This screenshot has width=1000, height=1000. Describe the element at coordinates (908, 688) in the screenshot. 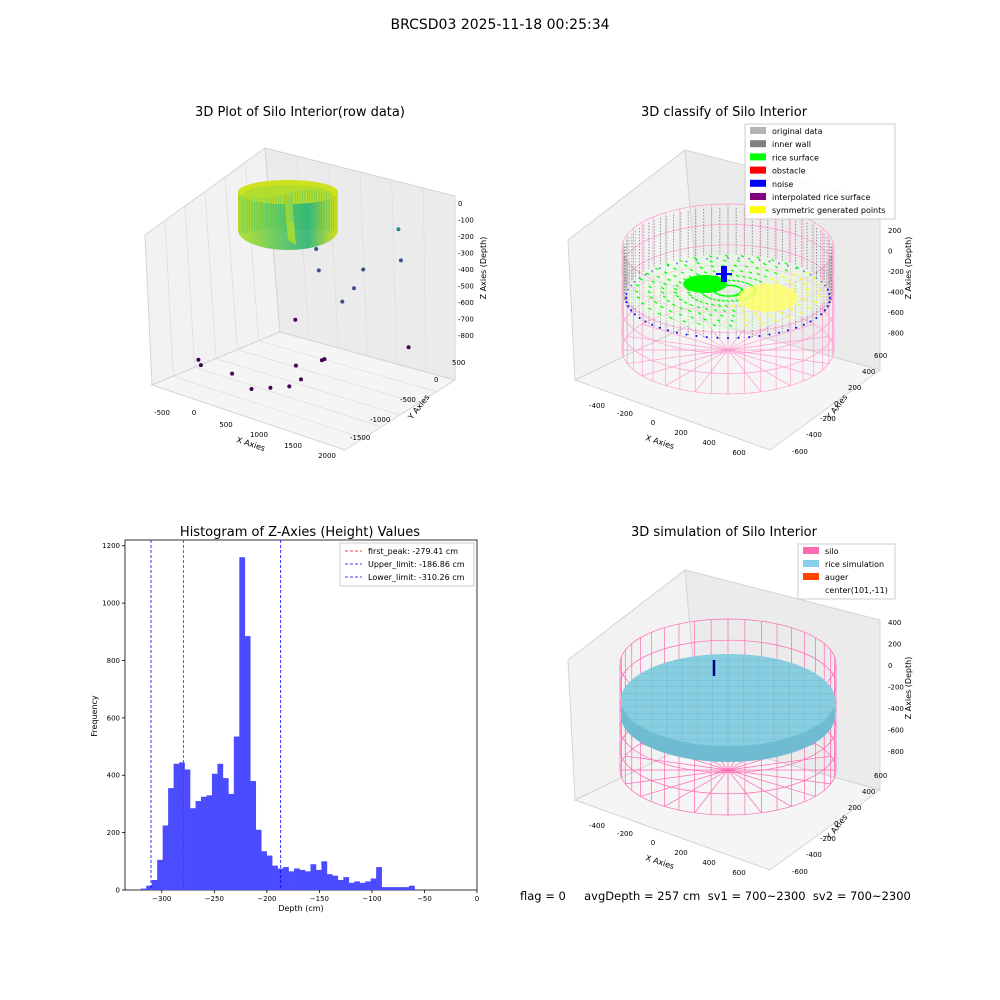

I see `sim-zlabel: Z Axies (Depth)` at that location.